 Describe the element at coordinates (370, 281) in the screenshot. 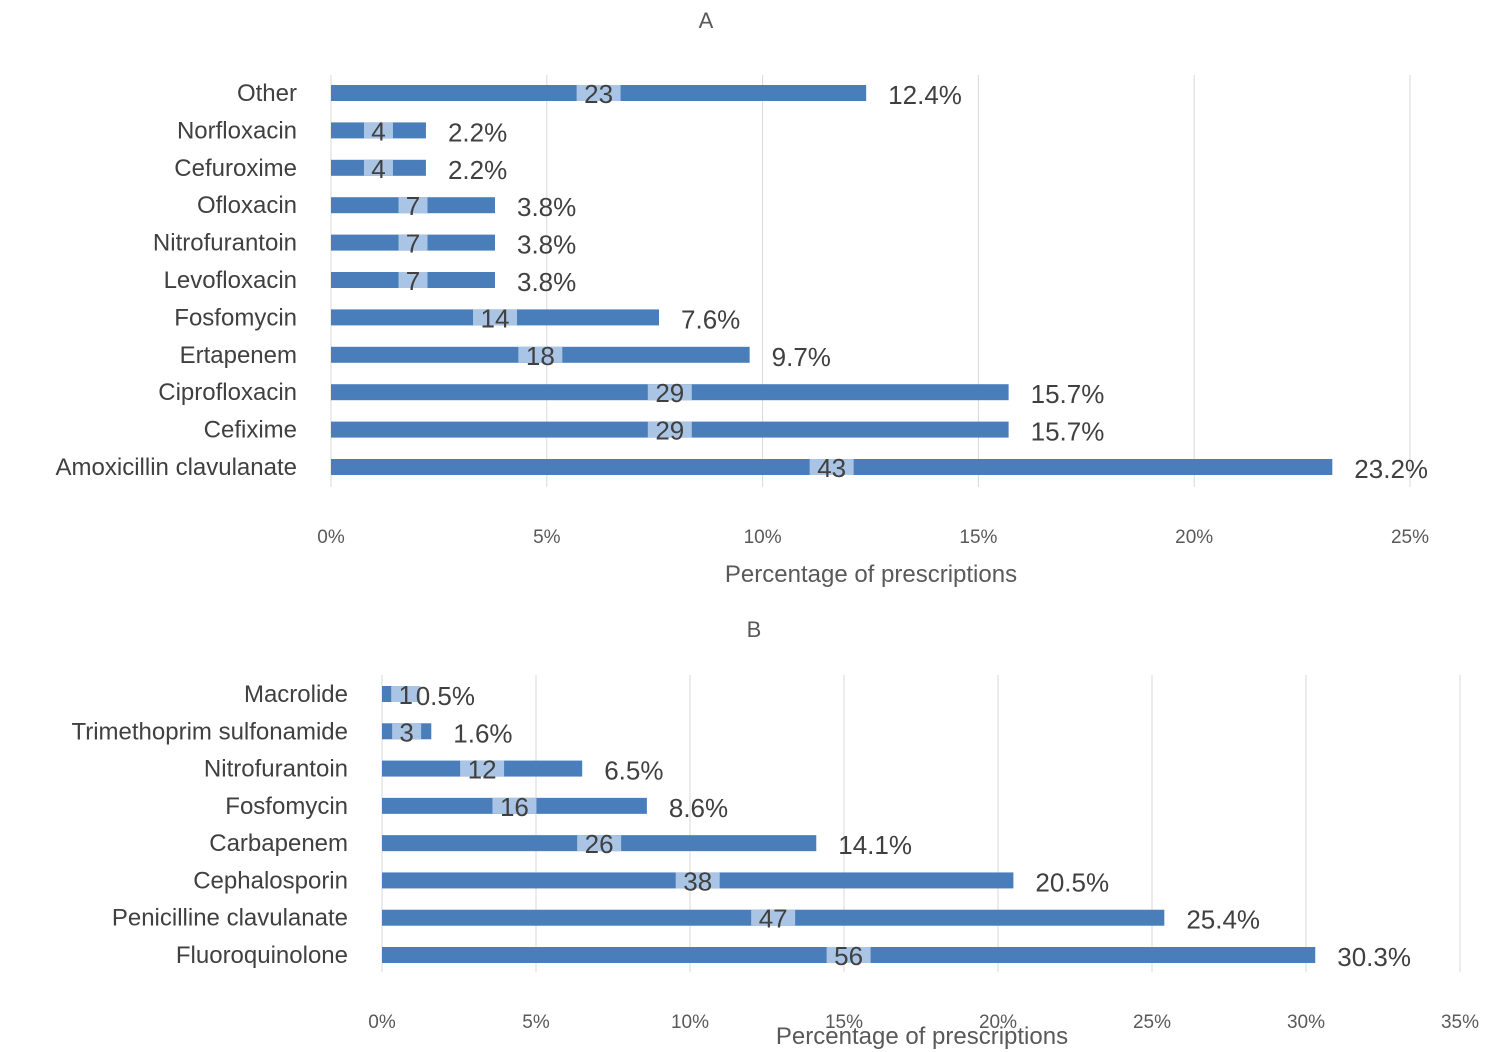

I see `bar-row: Levofloxacin 7 3.8%` at that location.